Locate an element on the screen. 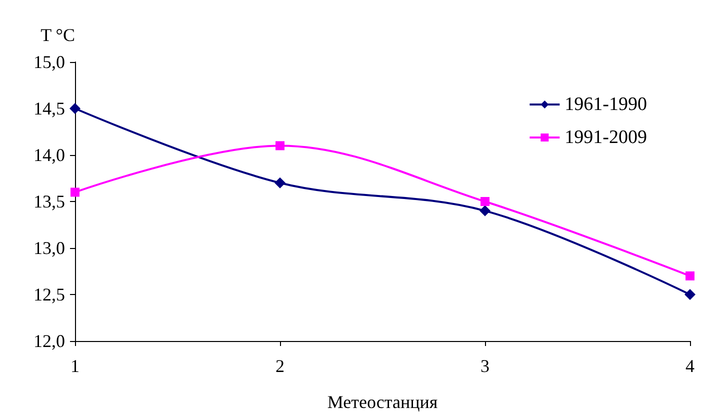 Image resolution: width=702 pixels, height=419 pixels. y-tick-label: 14,0 is located at coordinates (49, 155).